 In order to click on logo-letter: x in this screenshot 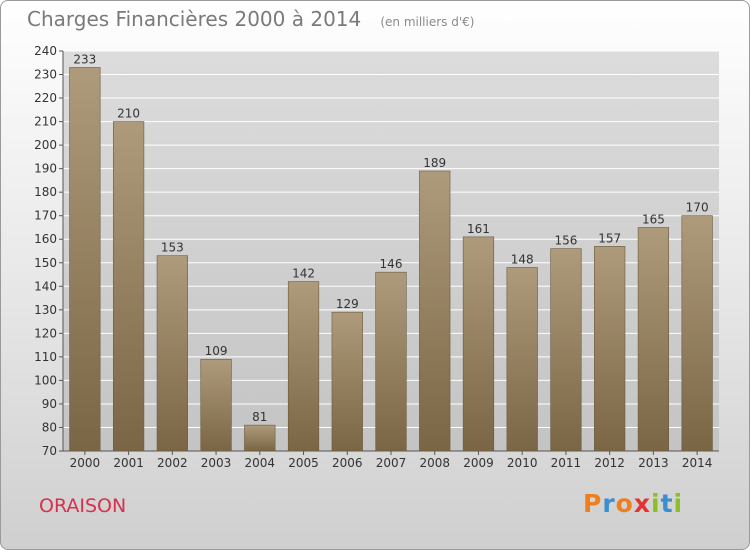, I will do `click(642, 503)`.